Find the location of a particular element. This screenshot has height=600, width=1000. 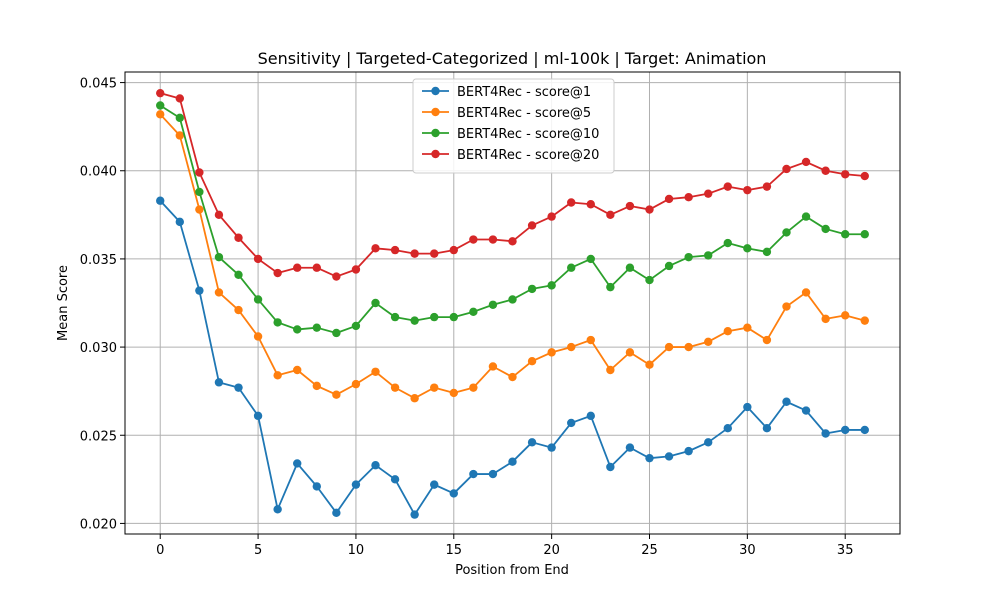

x-tick-label: 30 is located at coordinates (747, 550).